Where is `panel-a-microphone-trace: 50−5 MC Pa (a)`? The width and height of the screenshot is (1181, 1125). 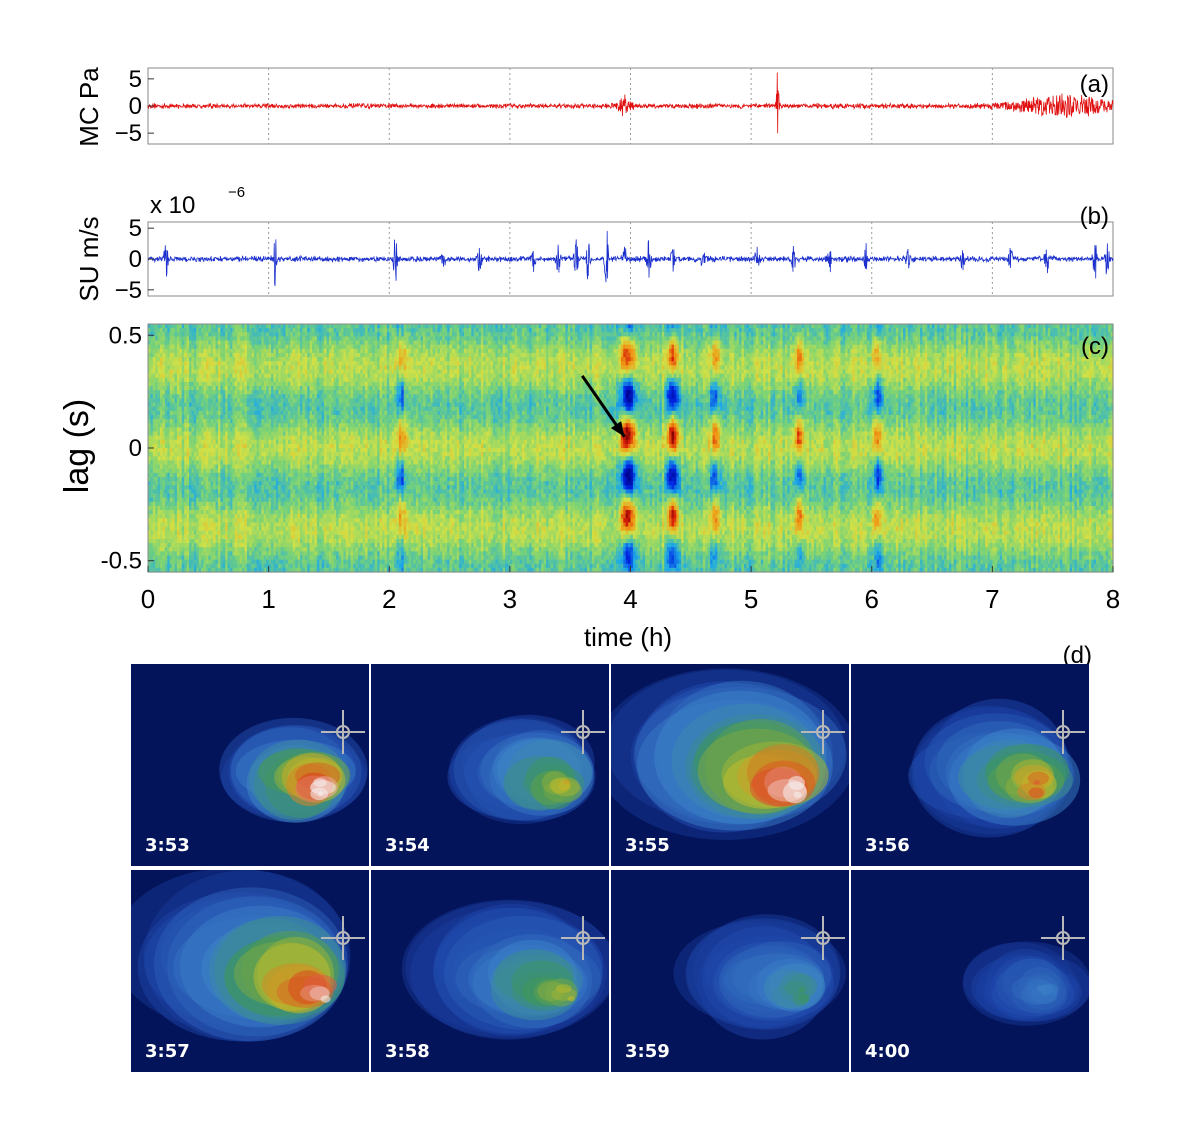
panel-a-microphone-trace: 50−5 MC Pa (a) is located at coordinates (593, 106).